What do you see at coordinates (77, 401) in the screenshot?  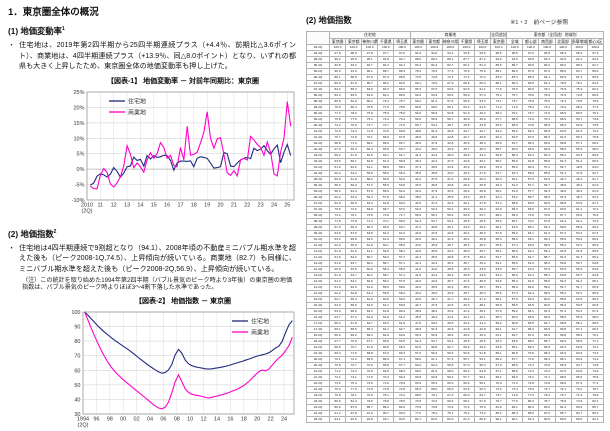 I see `svg-text: 40` at bounding box center [77, 401].